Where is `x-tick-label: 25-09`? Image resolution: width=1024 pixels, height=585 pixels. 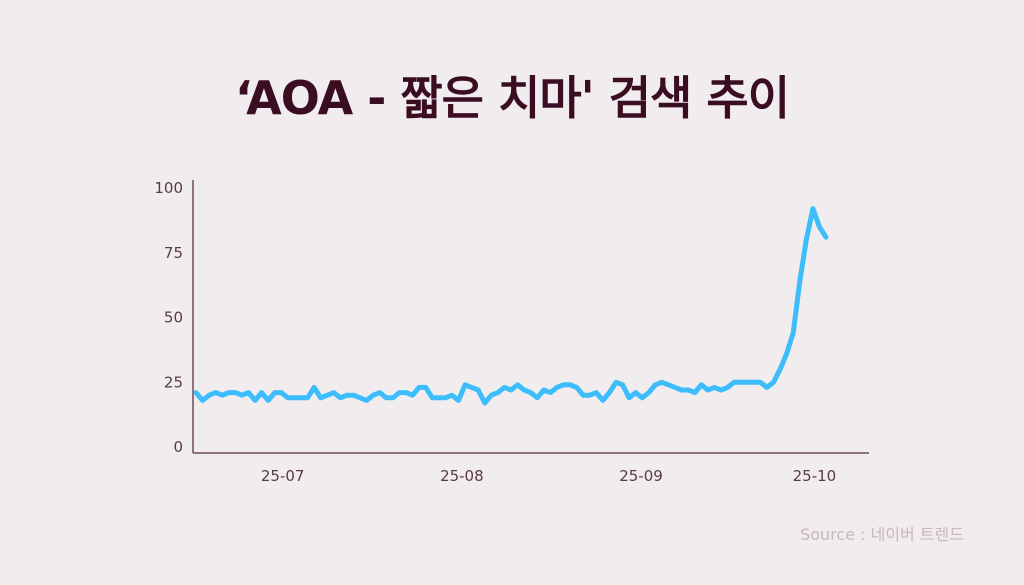 x-tick-label: 25-09 is located at coordinates (641, 476).